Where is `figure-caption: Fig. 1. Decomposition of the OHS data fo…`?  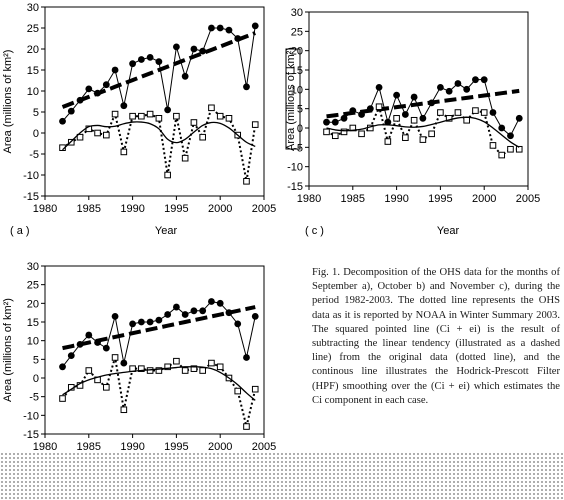 figure-caption: Fig. 1. Decomposition of the OHS data fo… is located at coordinates (436, 336).